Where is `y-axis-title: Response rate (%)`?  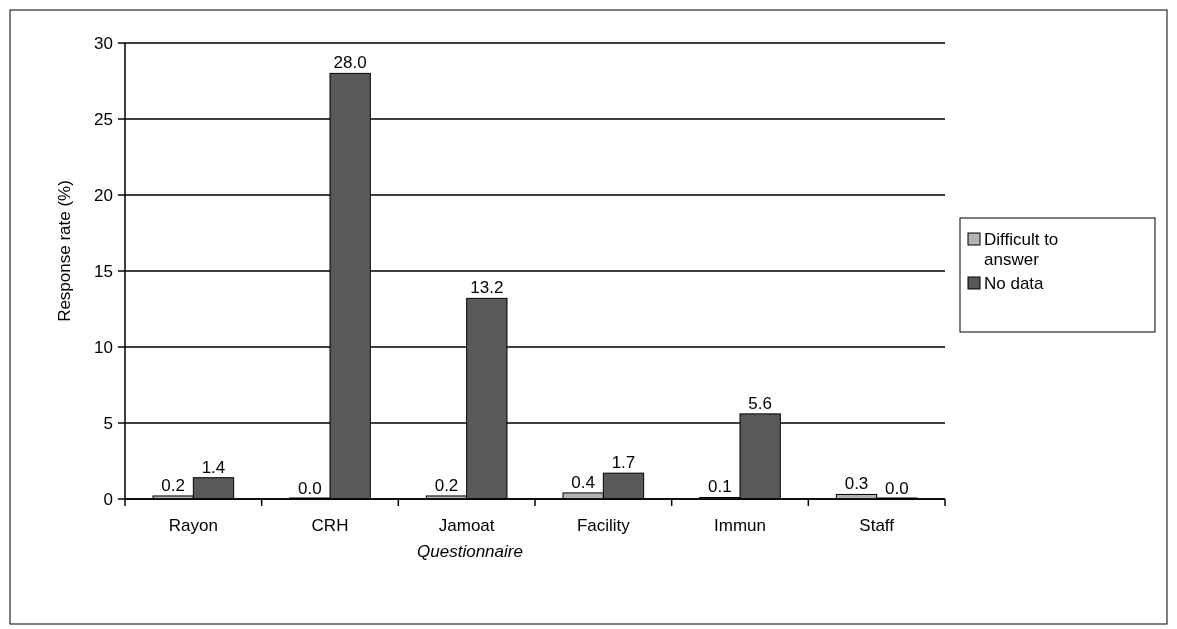 y-axis-title: Response rate (%) is located at coordinates (64, 251).